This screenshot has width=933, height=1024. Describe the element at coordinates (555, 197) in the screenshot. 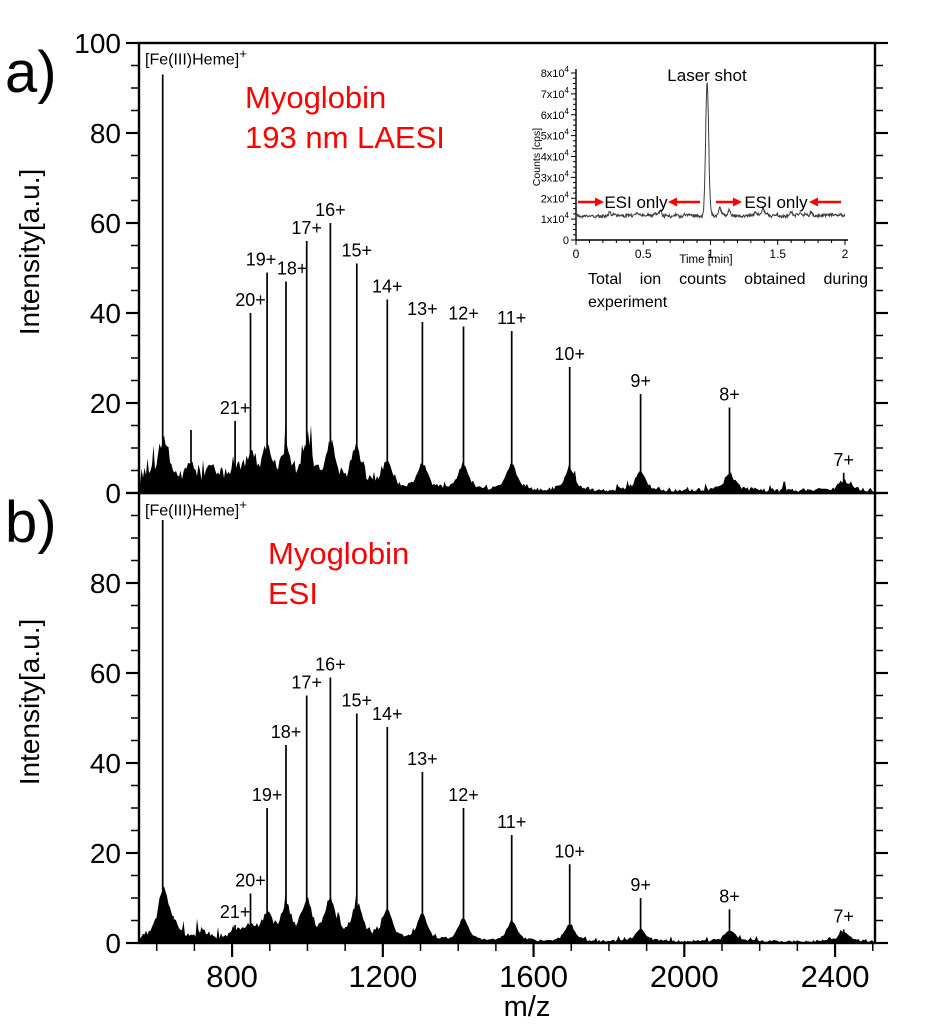

I see `inset-y-tick-label: 2x10⁴` at that location.